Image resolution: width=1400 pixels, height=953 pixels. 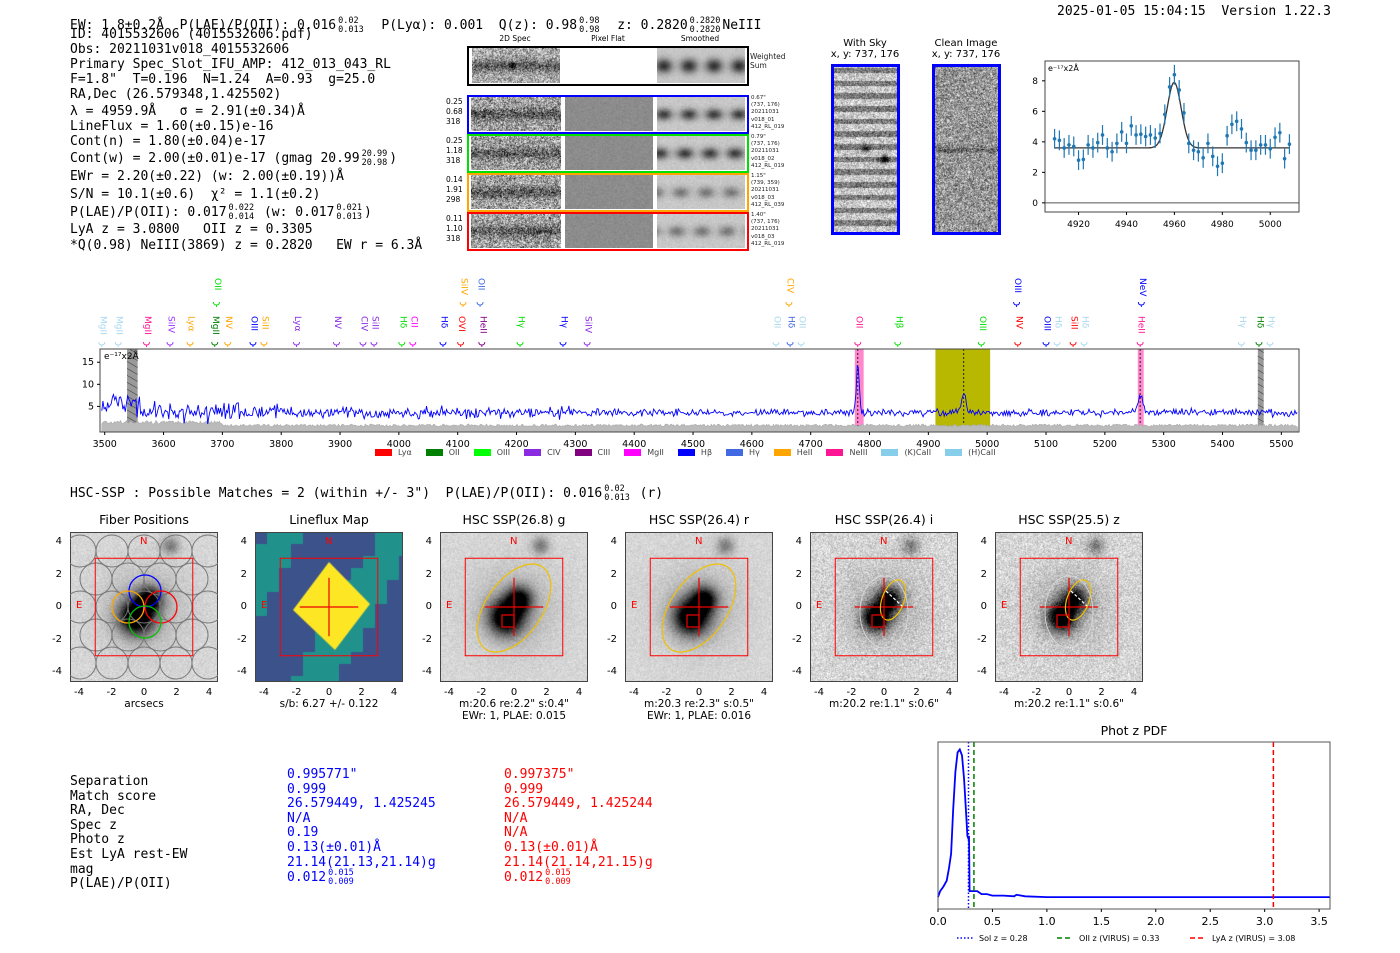 I want to click on y-tick-label: 4, so click(x=428, y=541).